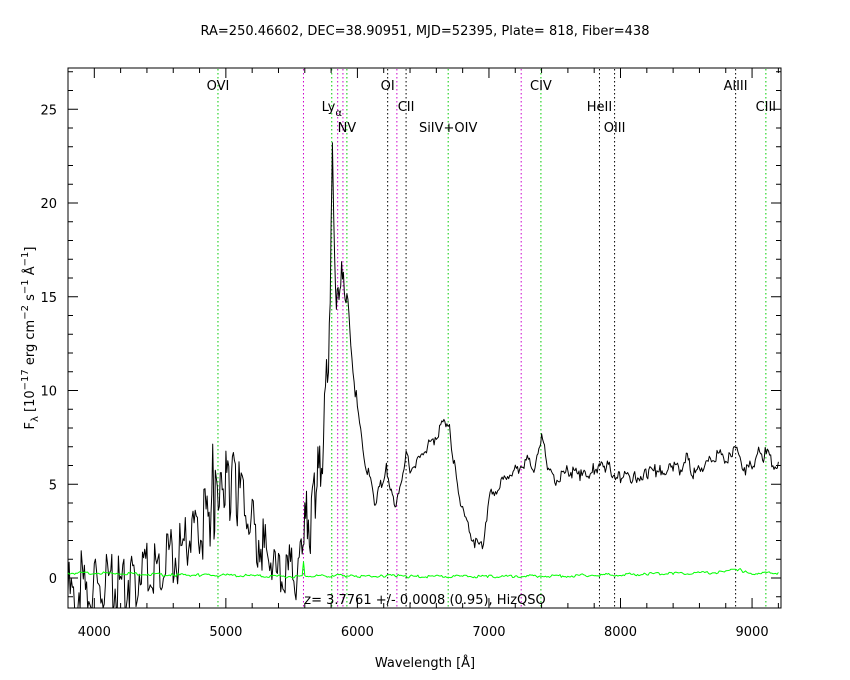 This screenshot has height=680, width=850. Describe the element at coordinates (48, 204) in the screenshot. I see `y-tick-label: 20` at that location.